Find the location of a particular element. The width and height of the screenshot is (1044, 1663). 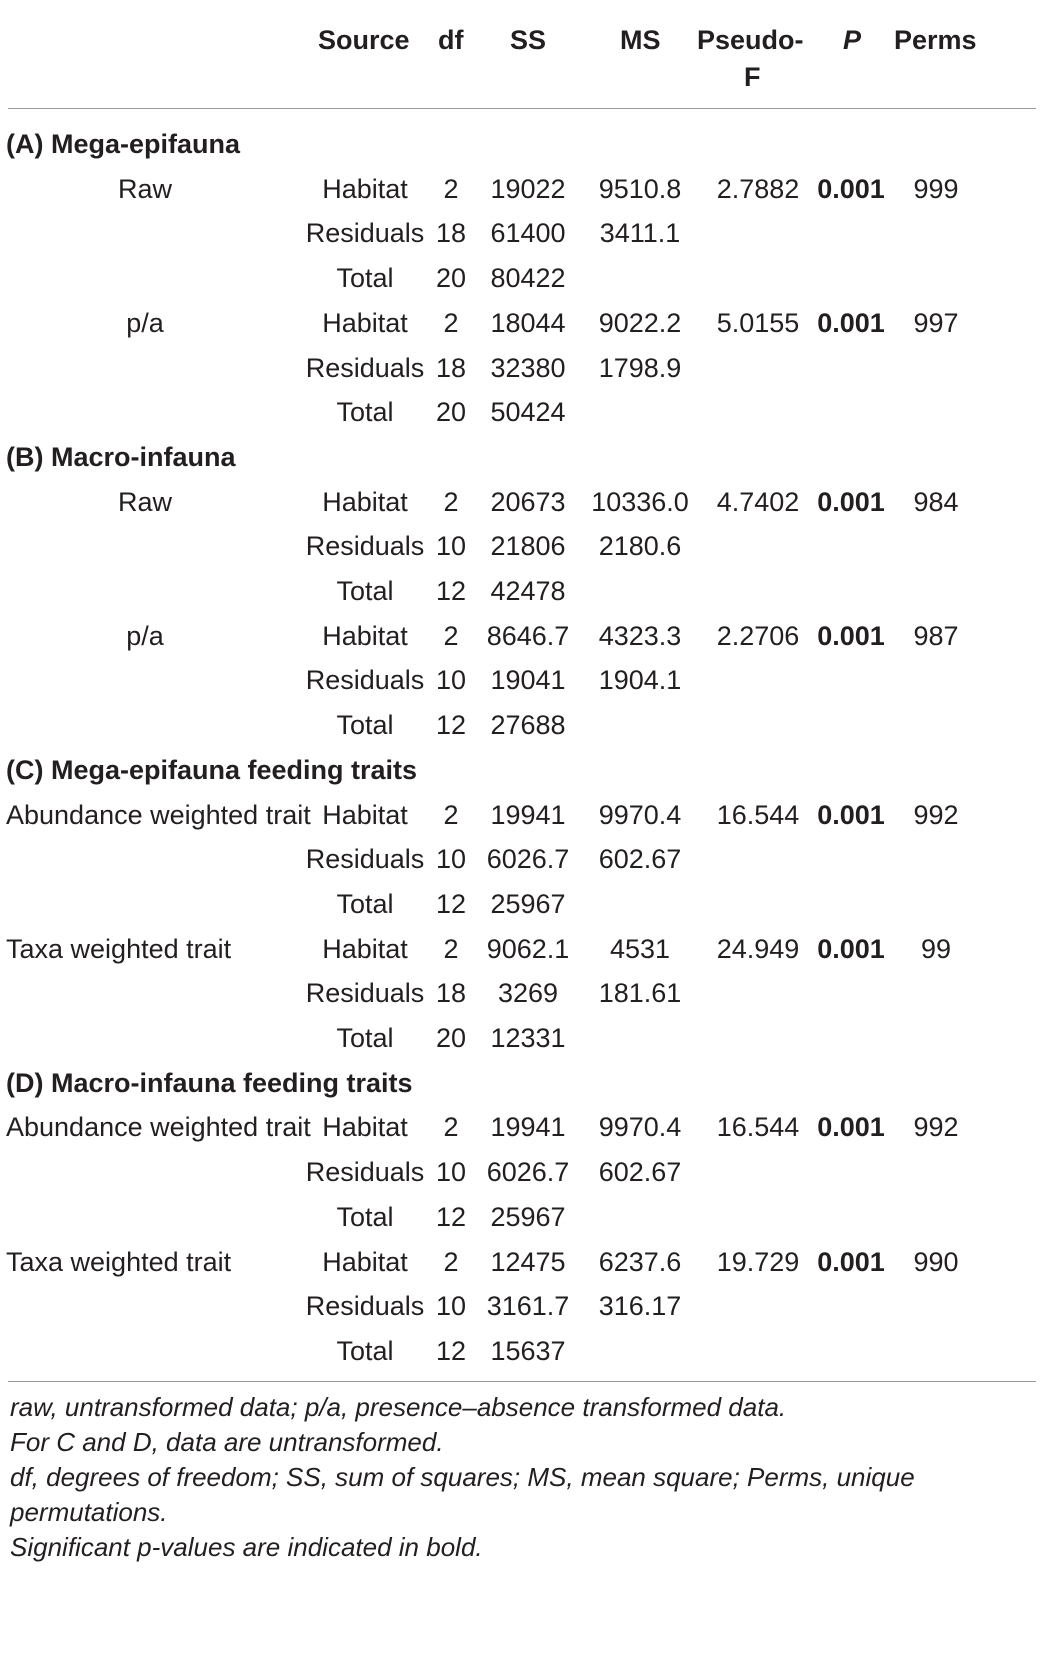

cell-ss: 8646.7 is located at coordinates (528, 635).